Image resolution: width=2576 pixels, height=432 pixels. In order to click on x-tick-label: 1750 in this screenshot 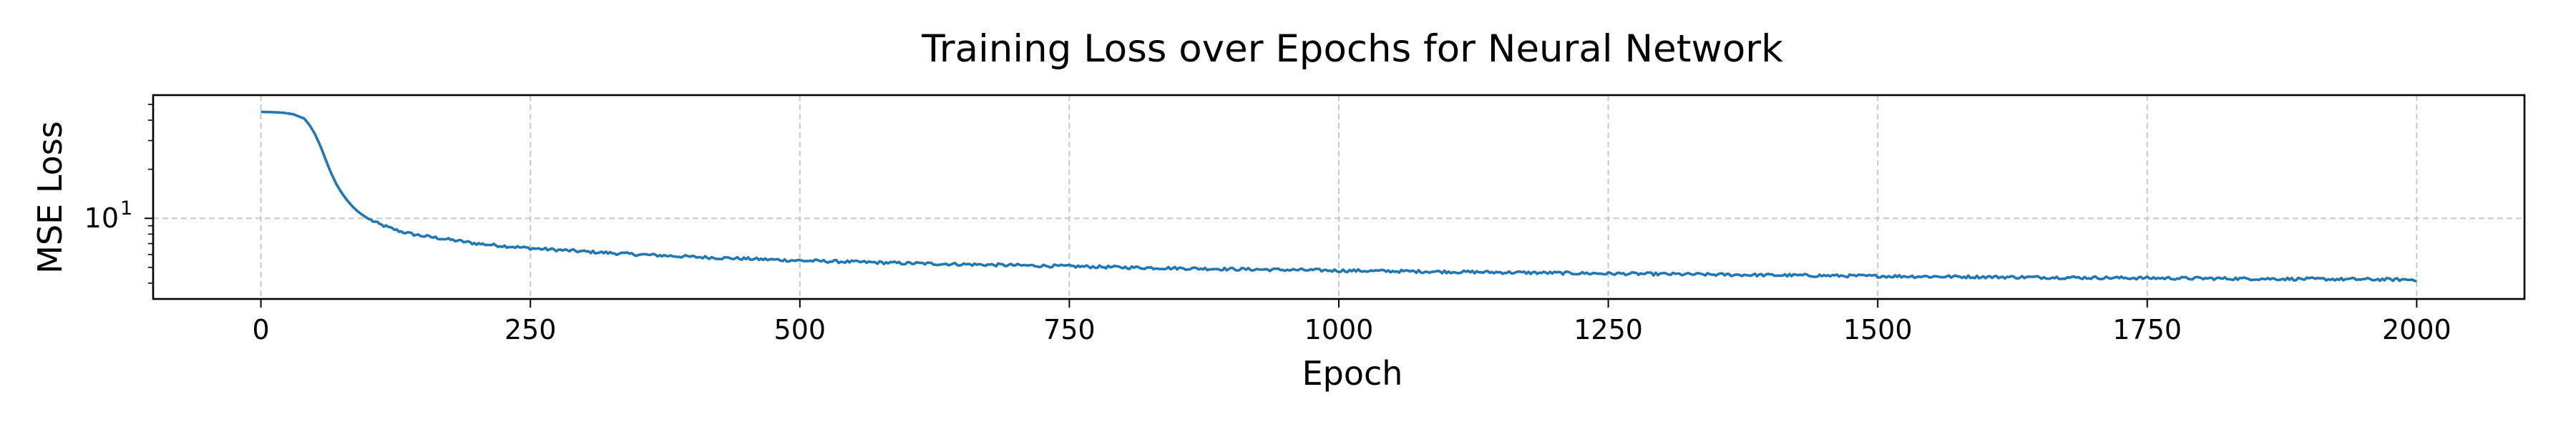, I will do `click(2147, 329)`.